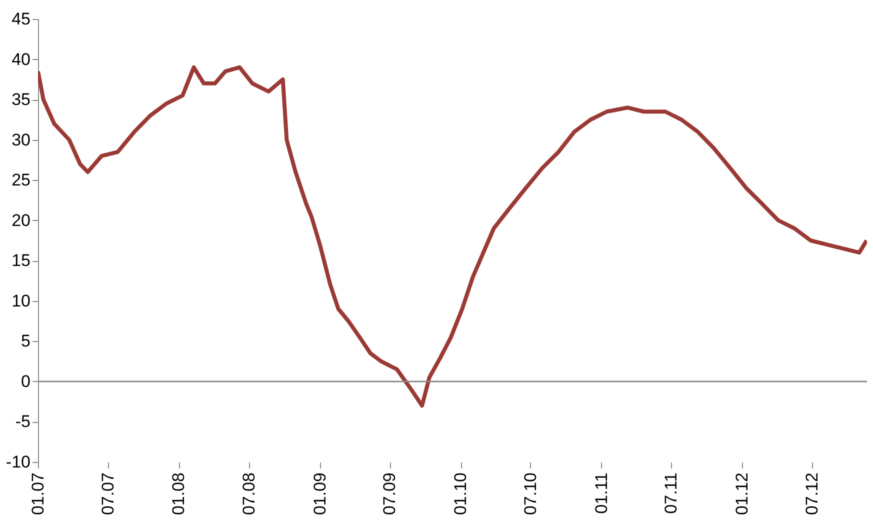 This screenshot has width=873, height=520. I want to click on y-tick-label: 10, so click(21, 300).